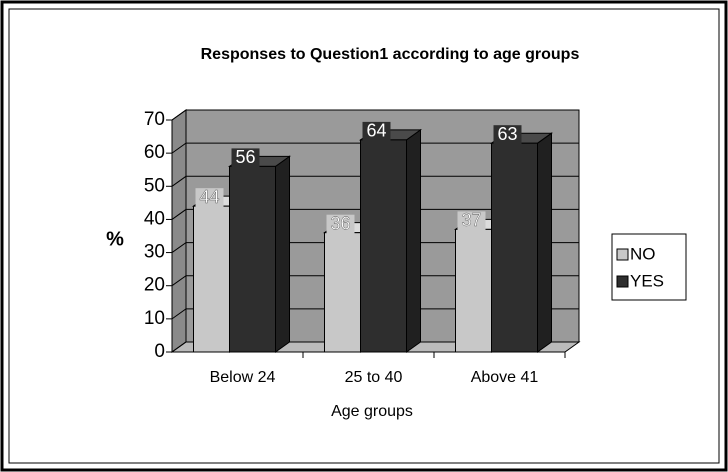 This screenshot has width=728, height=472. I want to click on value-label: 64, so click(376, 131).